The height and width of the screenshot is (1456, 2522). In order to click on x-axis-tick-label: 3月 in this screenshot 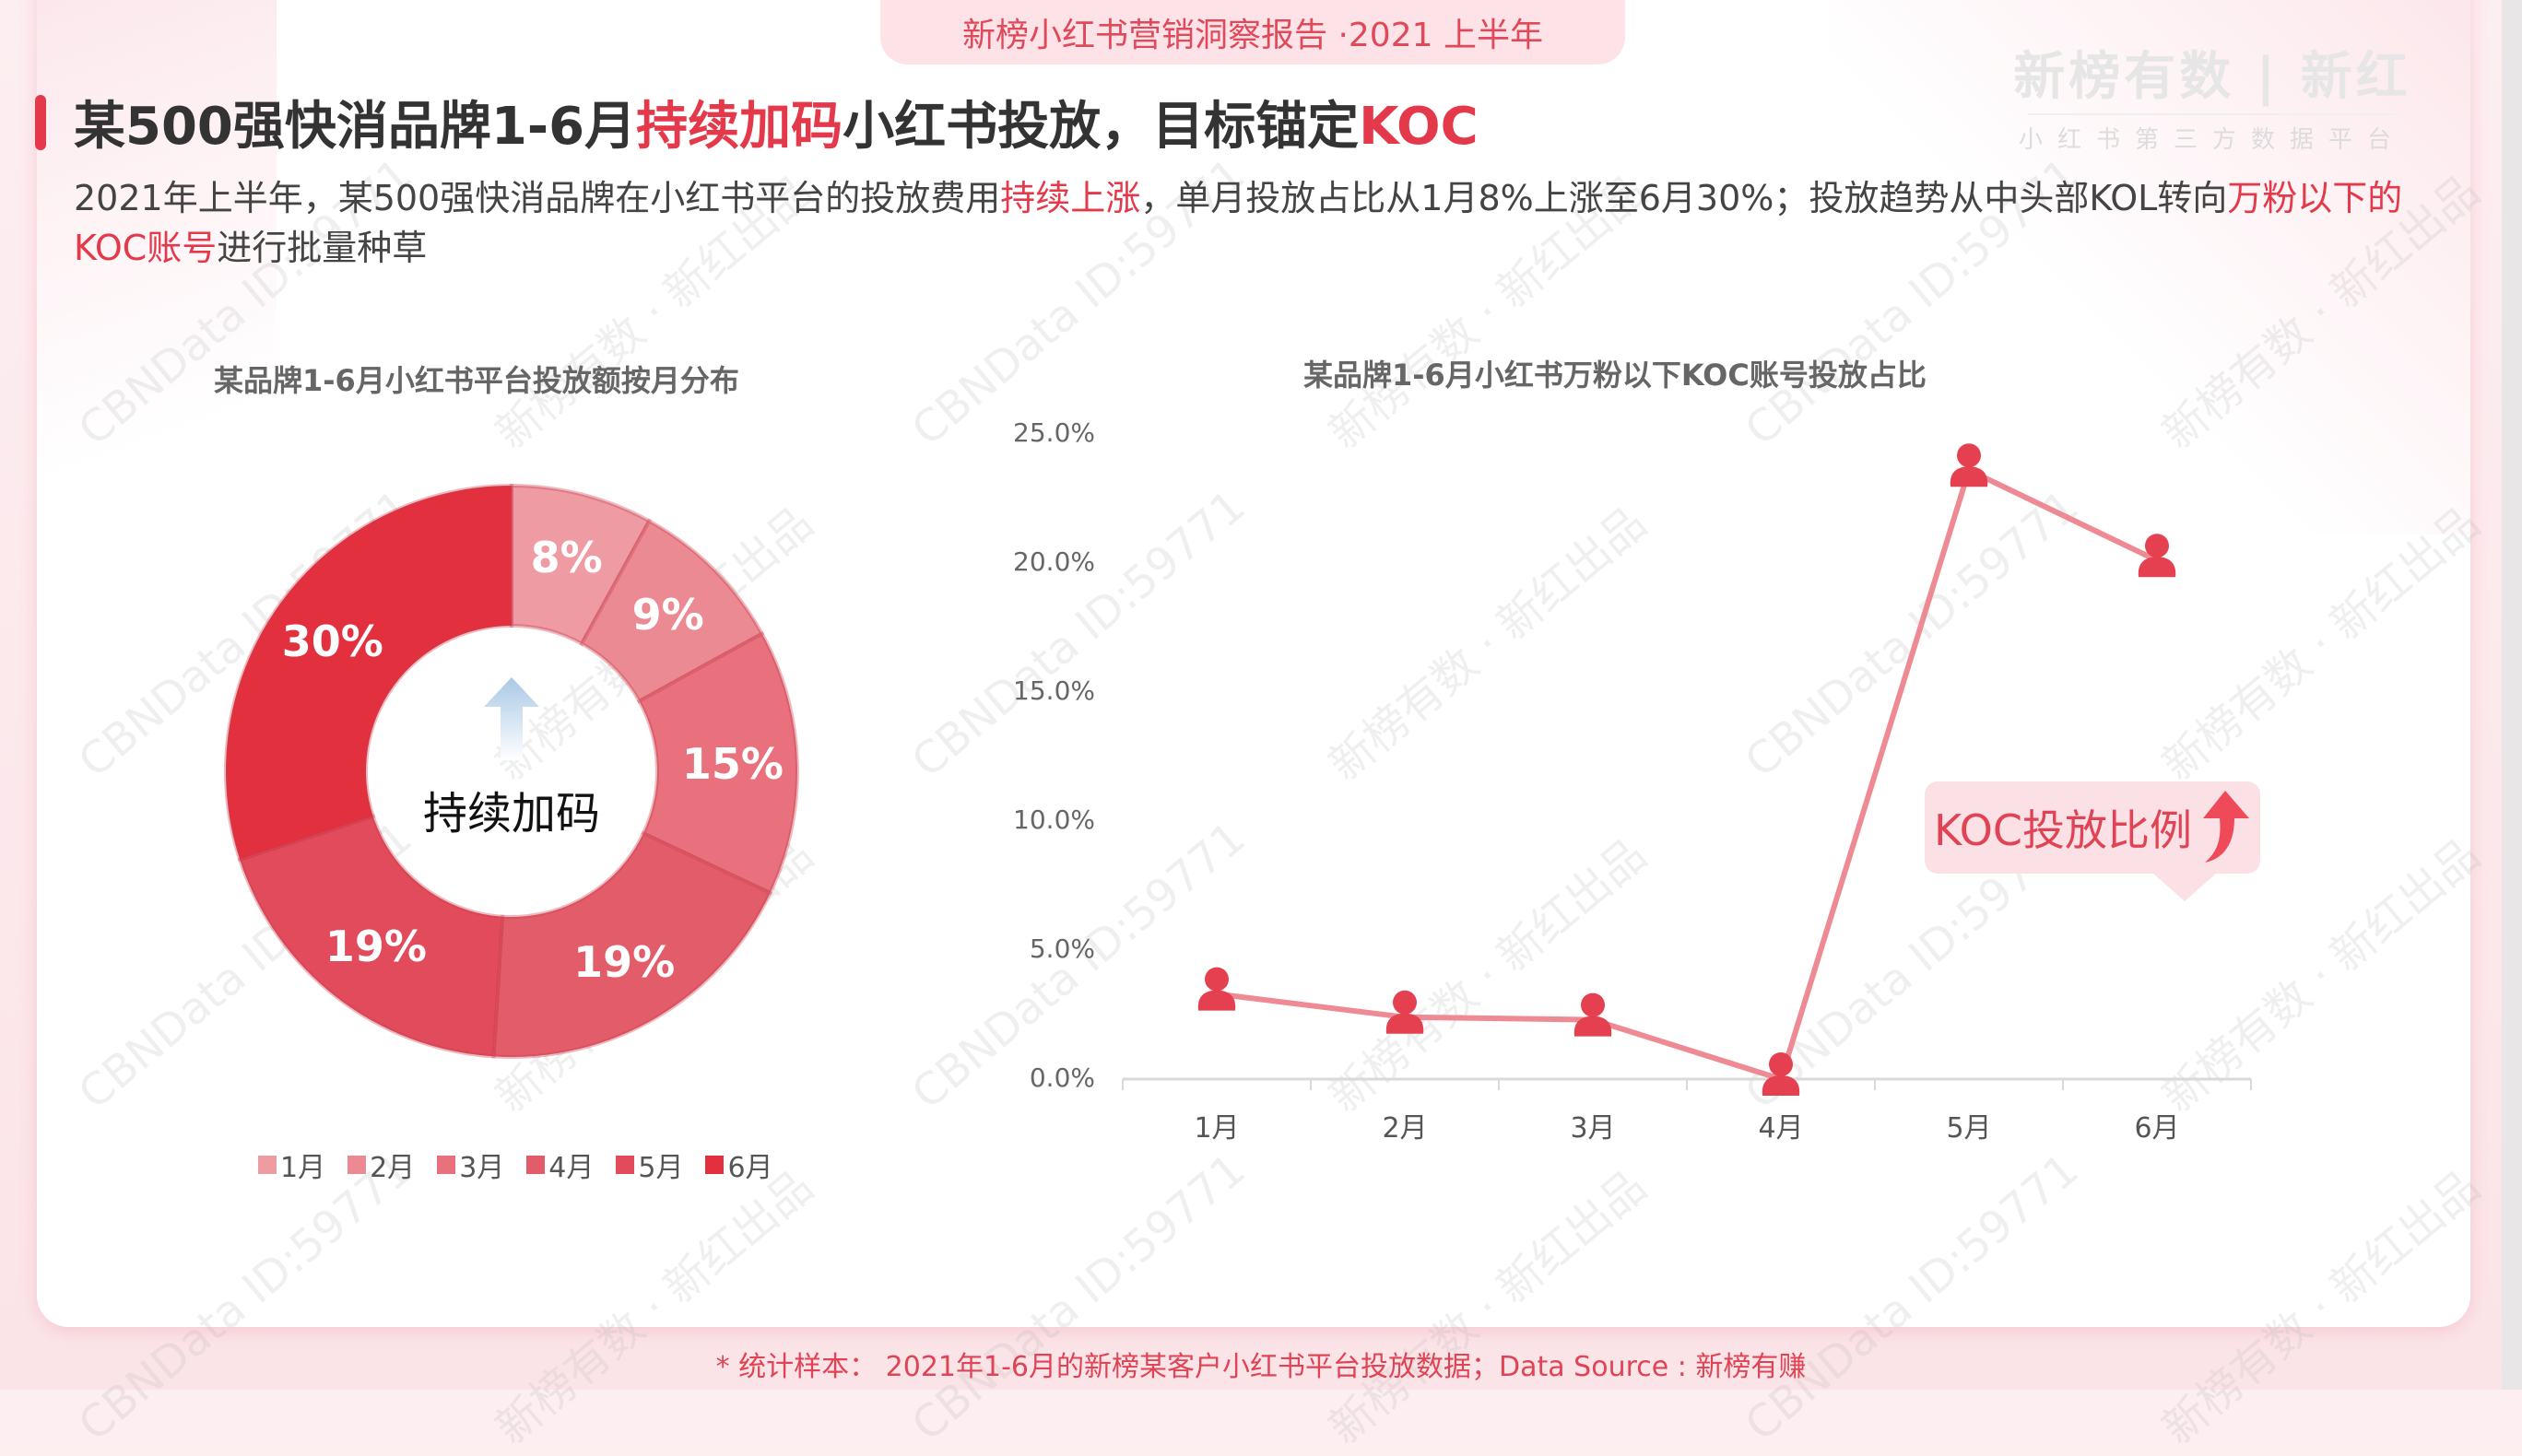, I will do `click(1593, 1128)`.